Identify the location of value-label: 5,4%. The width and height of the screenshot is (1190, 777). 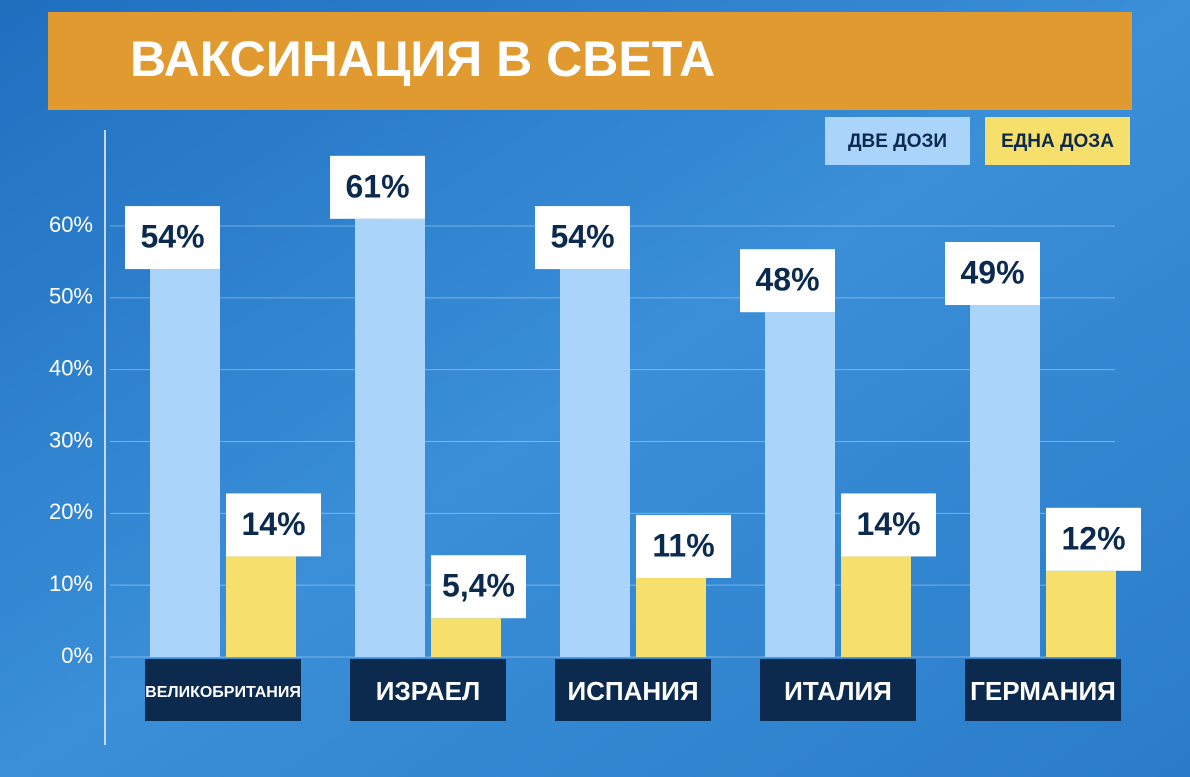
(478, 586).